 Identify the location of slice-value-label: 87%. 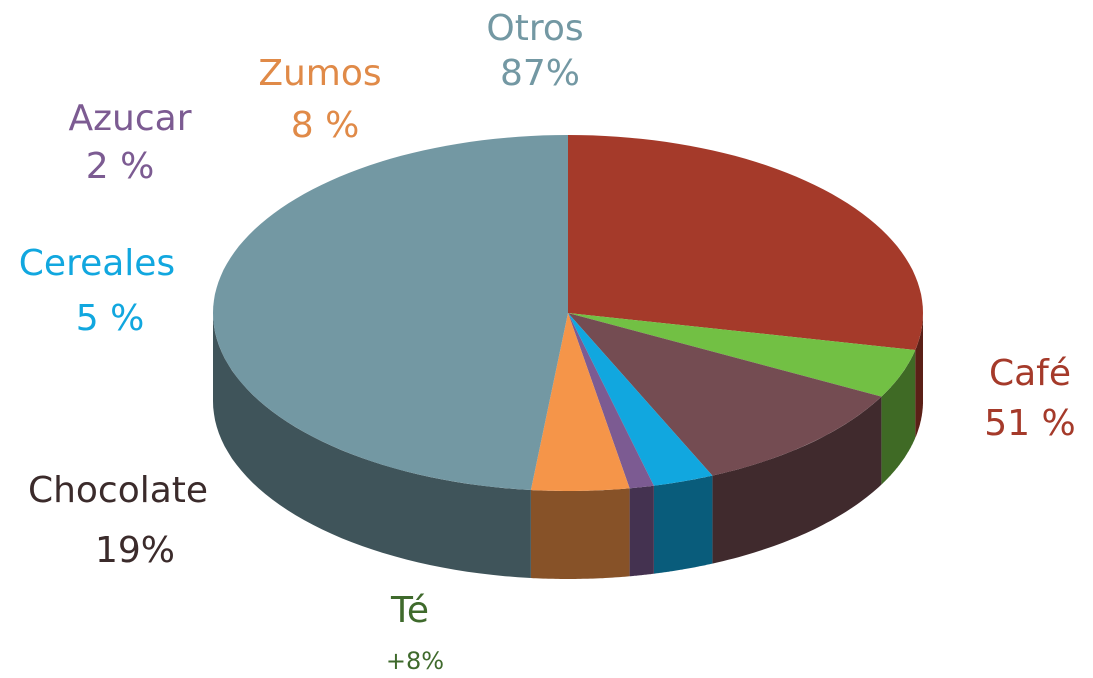
(540, 73).